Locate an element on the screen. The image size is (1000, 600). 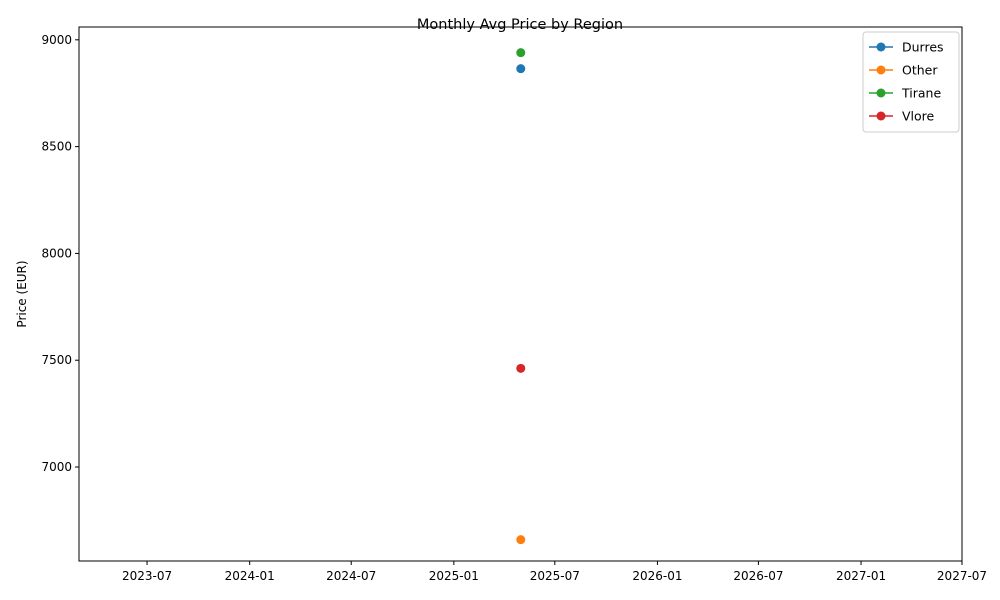
legend-item: Other is located at coordinates (903, 70).